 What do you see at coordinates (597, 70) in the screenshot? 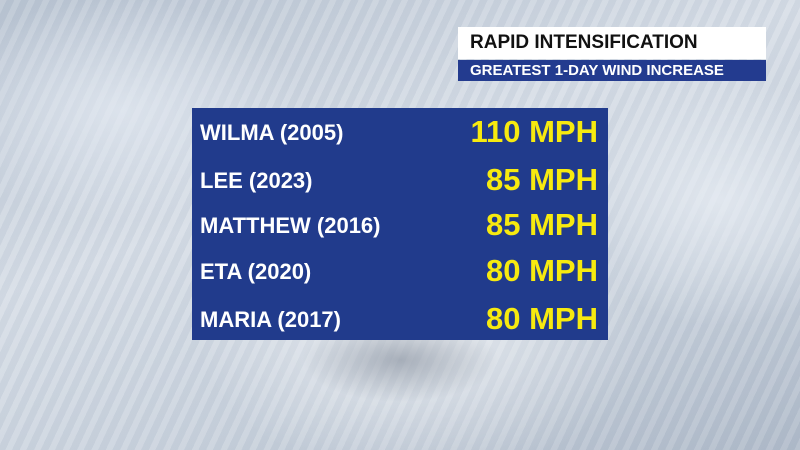
I see `subtitle: GREATEST 1-DAY WIND INCREASE` at bounding box center [597, 70].